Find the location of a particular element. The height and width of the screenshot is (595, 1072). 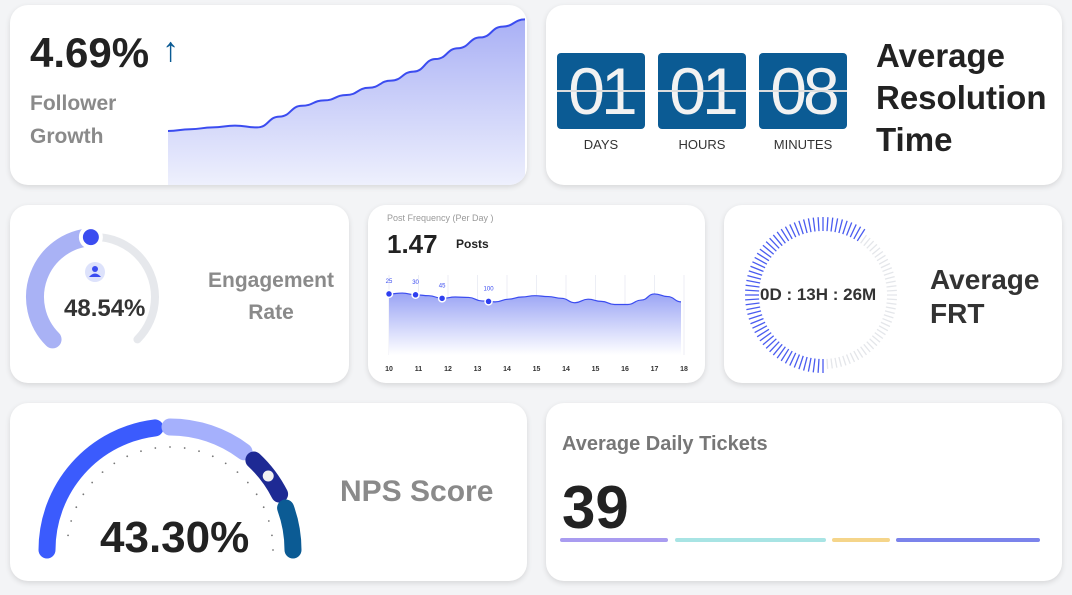

engagement-label: Engagement Rate is located at coordinates (271, 296).